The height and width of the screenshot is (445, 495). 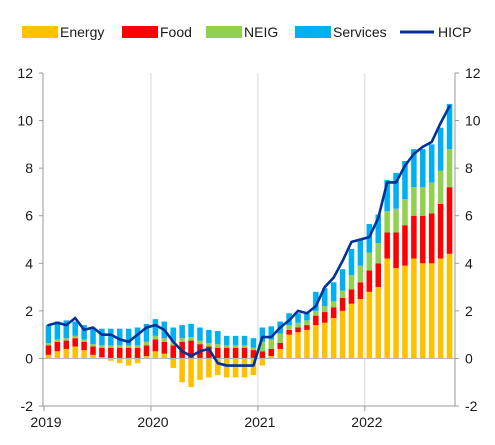 What do you see at coordinates (242, 32) in the screenshot?
I see `legend-item-neig: NEIG` at bounding box center [242, 32].